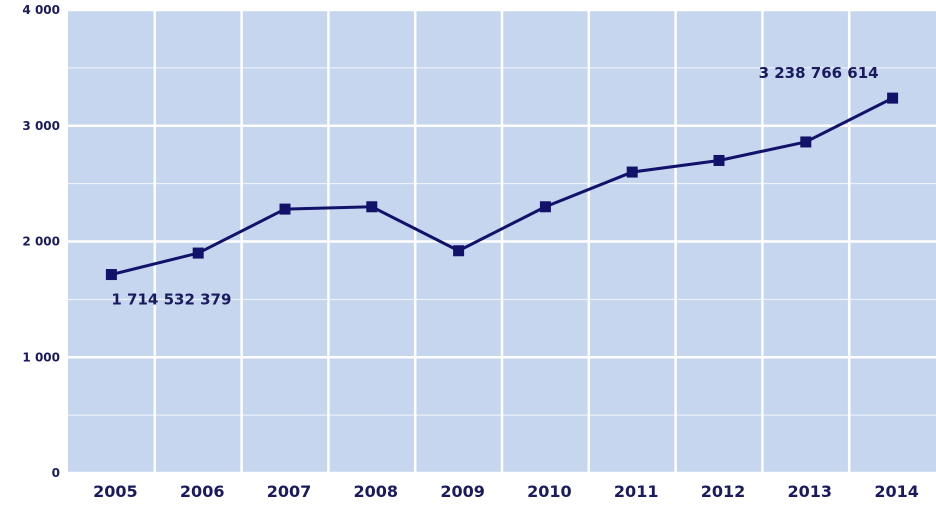  What do you see at coordinates (723, 491) in the screenshot?
I see `x-tick-label: 2012` at bounding box center [723, 491].